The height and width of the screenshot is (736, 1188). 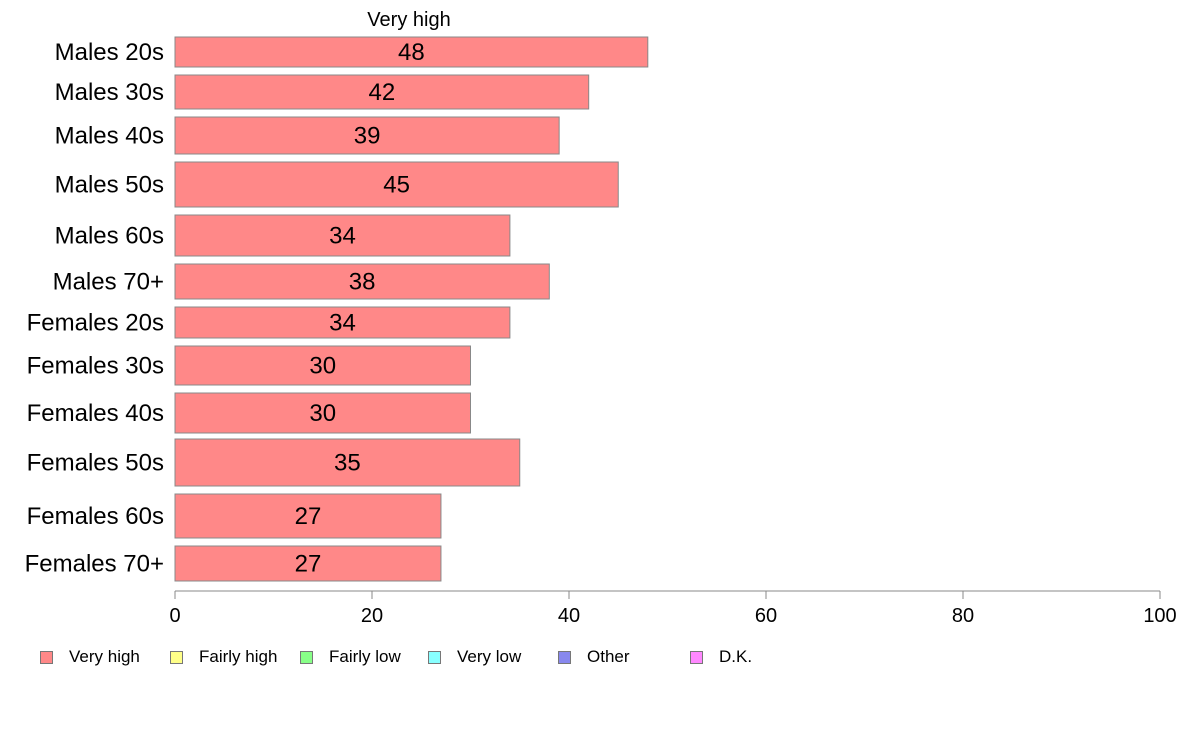 I want to click on category-label-11: Females 70+, so click(x=94, y=564).